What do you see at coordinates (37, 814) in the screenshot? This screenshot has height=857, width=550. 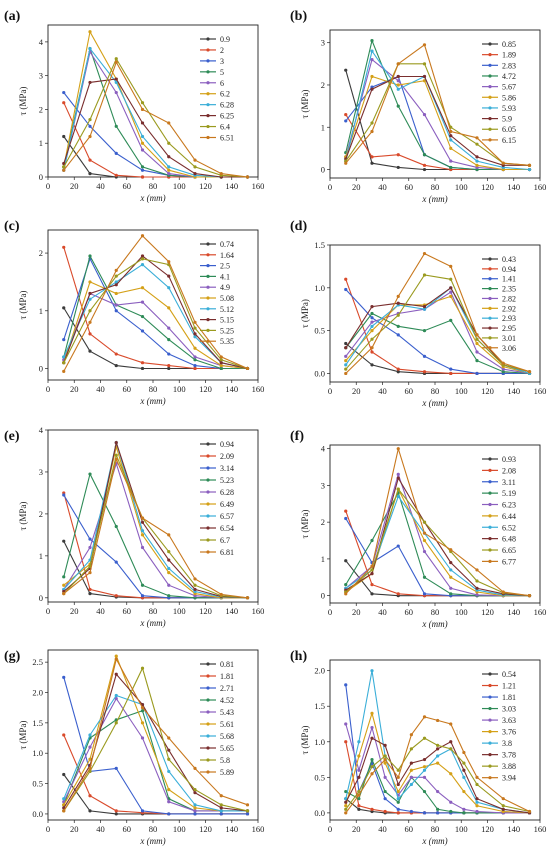 I see `y-tick-label: 0.0` at bounding box center [37, 814].